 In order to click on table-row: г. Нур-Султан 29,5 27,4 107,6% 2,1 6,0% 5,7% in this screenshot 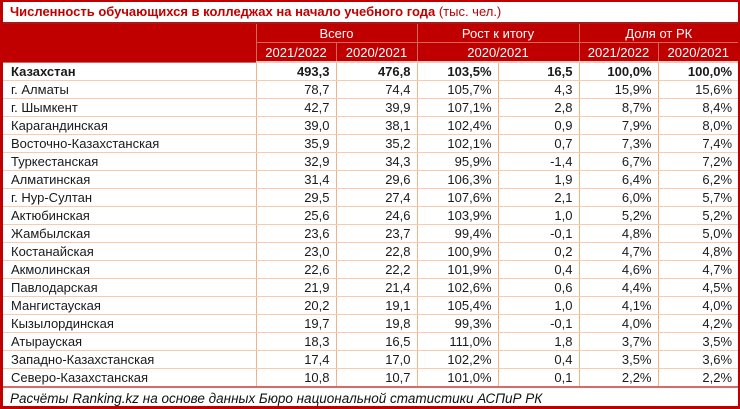, I will do `click(370, 197)`.